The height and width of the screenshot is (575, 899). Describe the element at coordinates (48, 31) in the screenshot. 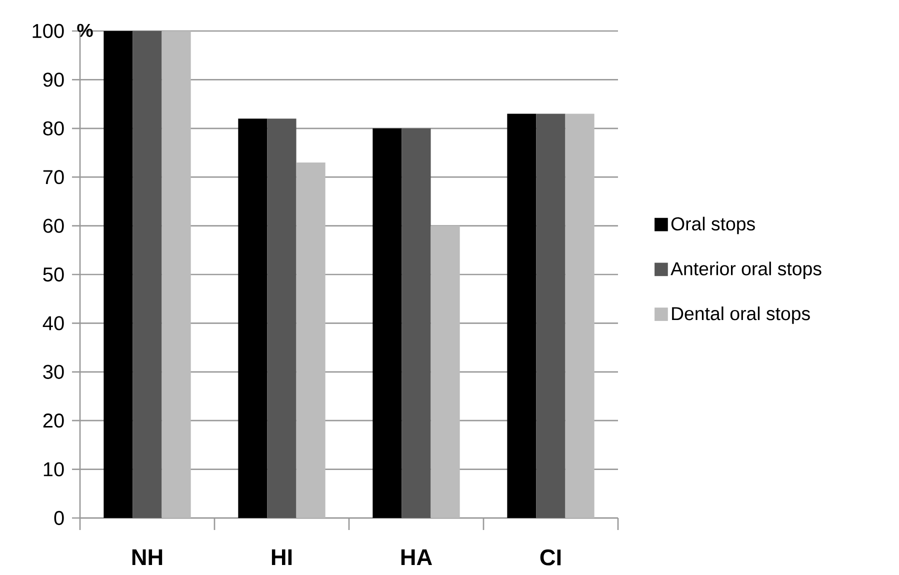

I see `y-tick-label: 100` at that location.